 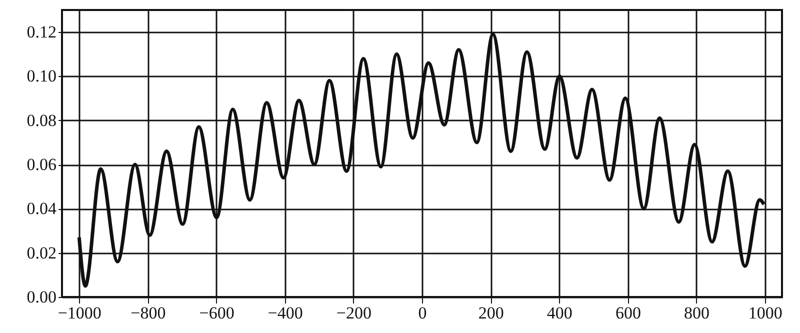 What do you see at coordinates (41, 252) in the screenshot?
I see `y-tick-label: 0.02` at bounding box center [41, 252].